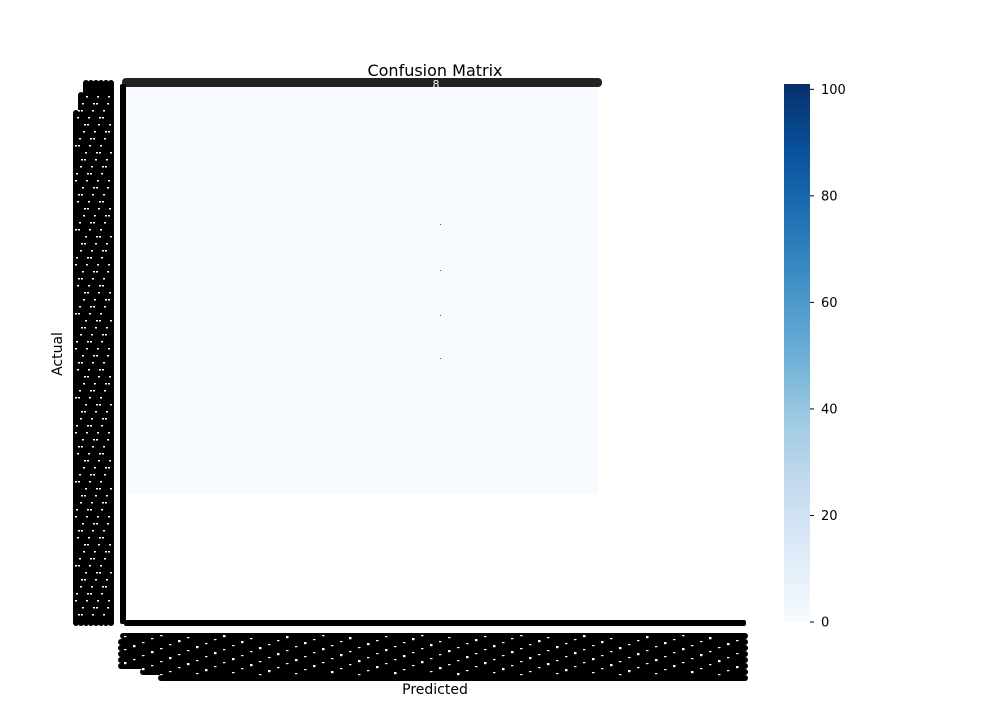 The height and width of the screenshot is (704, 1000). I want to click on colorbar-tick-label: 100, so click(833, 90).